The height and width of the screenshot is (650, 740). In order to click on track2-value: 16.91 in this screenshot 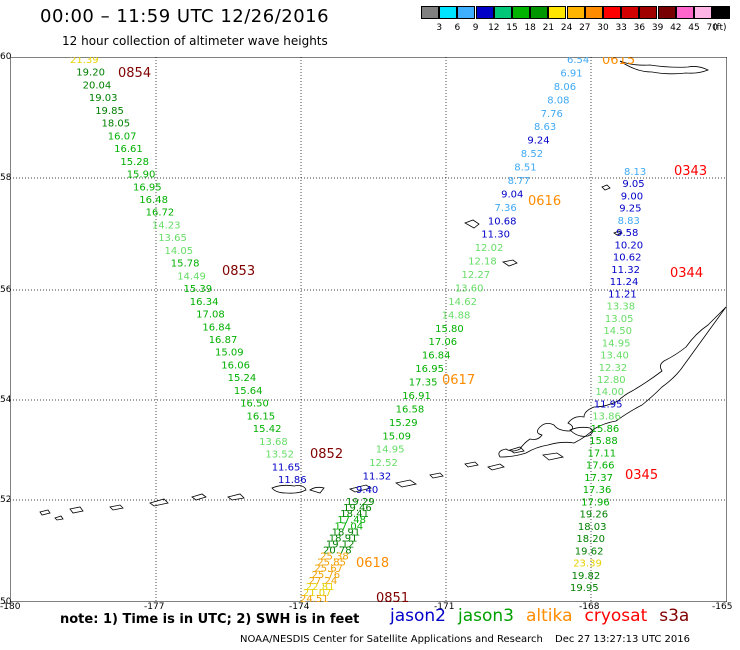, I will do `click(416, 396)`.